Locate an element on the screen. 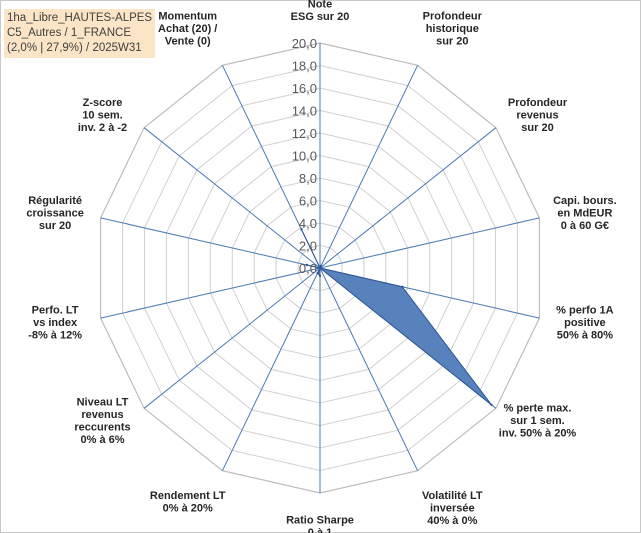 The width and height of the screenshot is (641, 533). axis-label-line: en MdEUR is located at coordinates (584, 214).